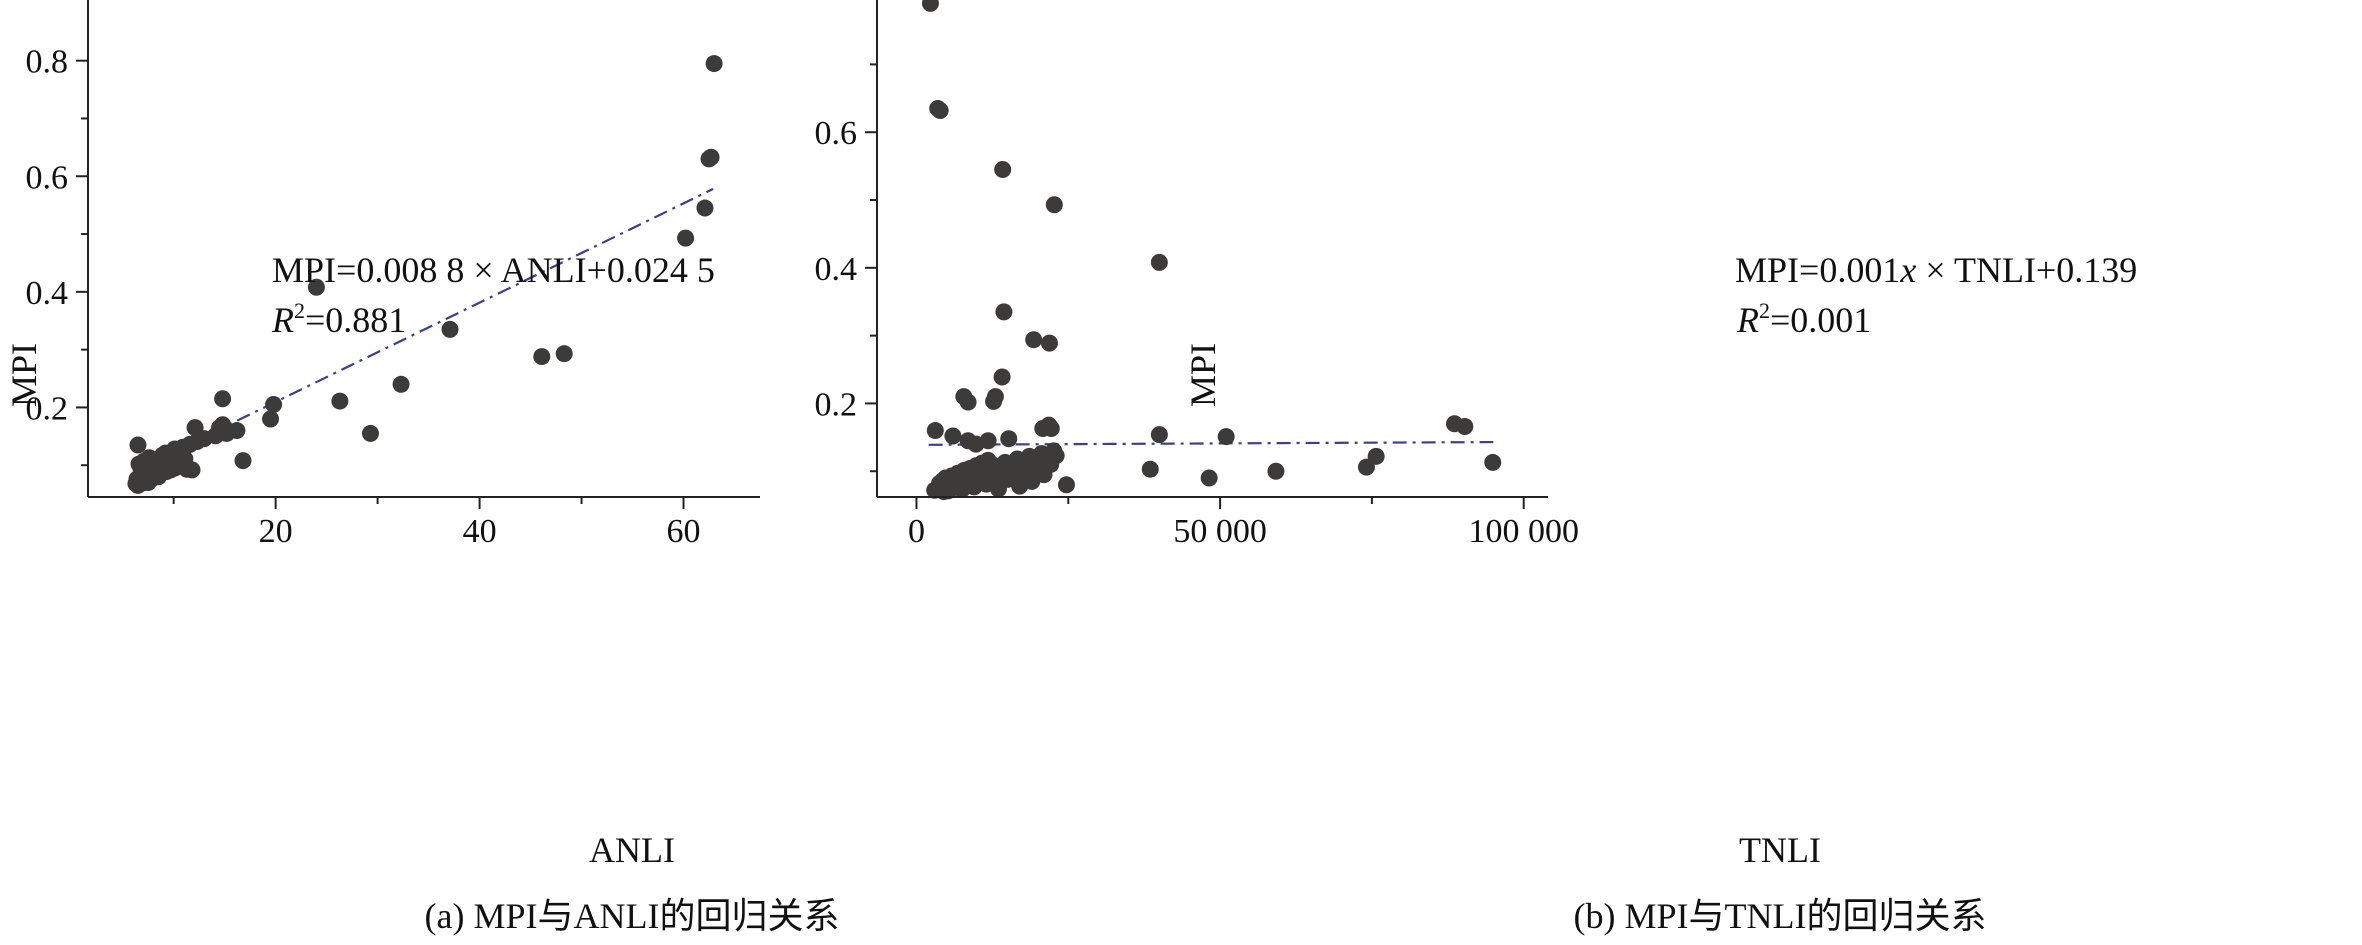  Describe the element at coordinates (836, 404) in the screenshot. I see `panel-b-y-tick-label: 0.2` at that location.